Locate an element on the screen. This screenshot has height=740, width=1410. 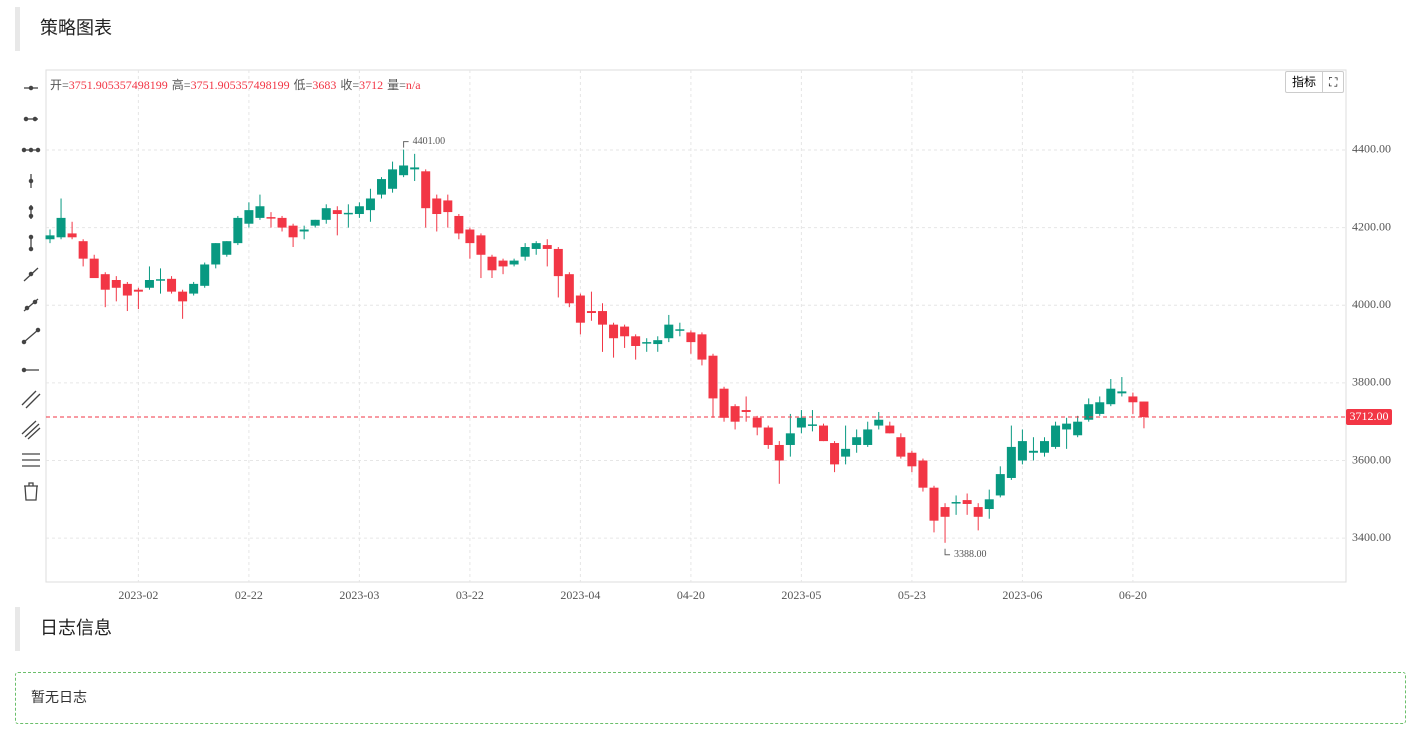
section-title: 日志信息 is located at coordinates (63, 629).